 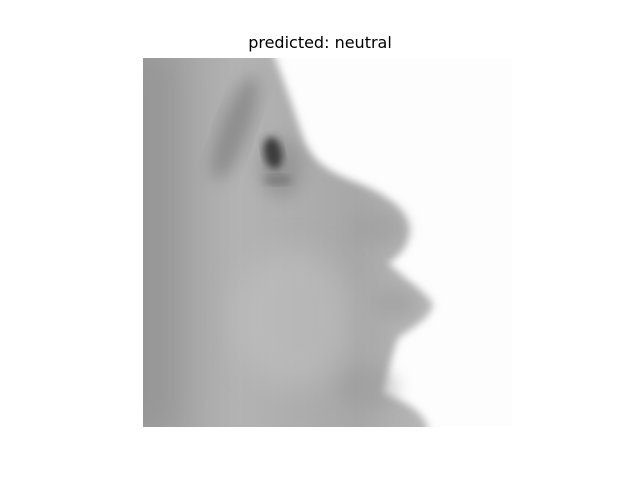 What do you see at coordinates (277, 161) in the screenshot?
I see `eye-graphic` at bounding box center [277, 161].